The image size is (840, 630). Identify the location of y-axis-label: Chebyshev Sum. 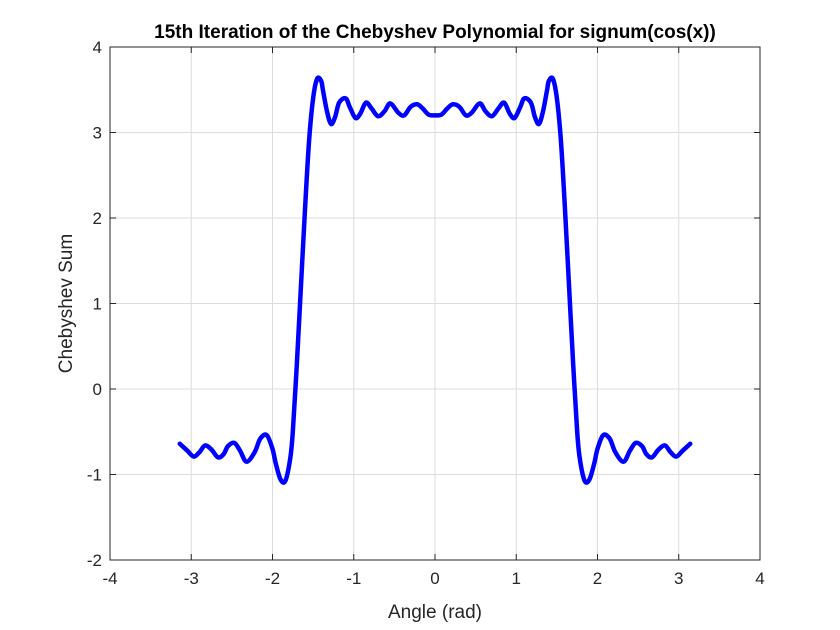
(66, 303).